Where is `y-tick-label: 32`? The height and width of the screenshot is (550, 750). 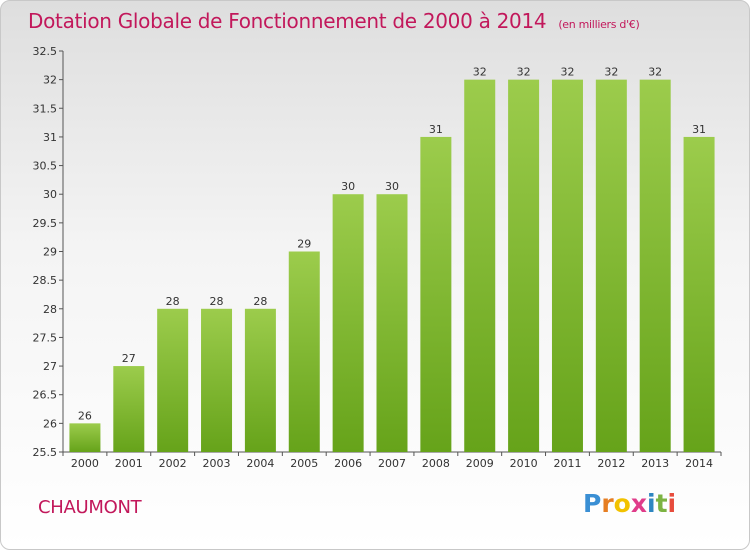
y-tick-label: 32 is located at coordinates (50, 80).